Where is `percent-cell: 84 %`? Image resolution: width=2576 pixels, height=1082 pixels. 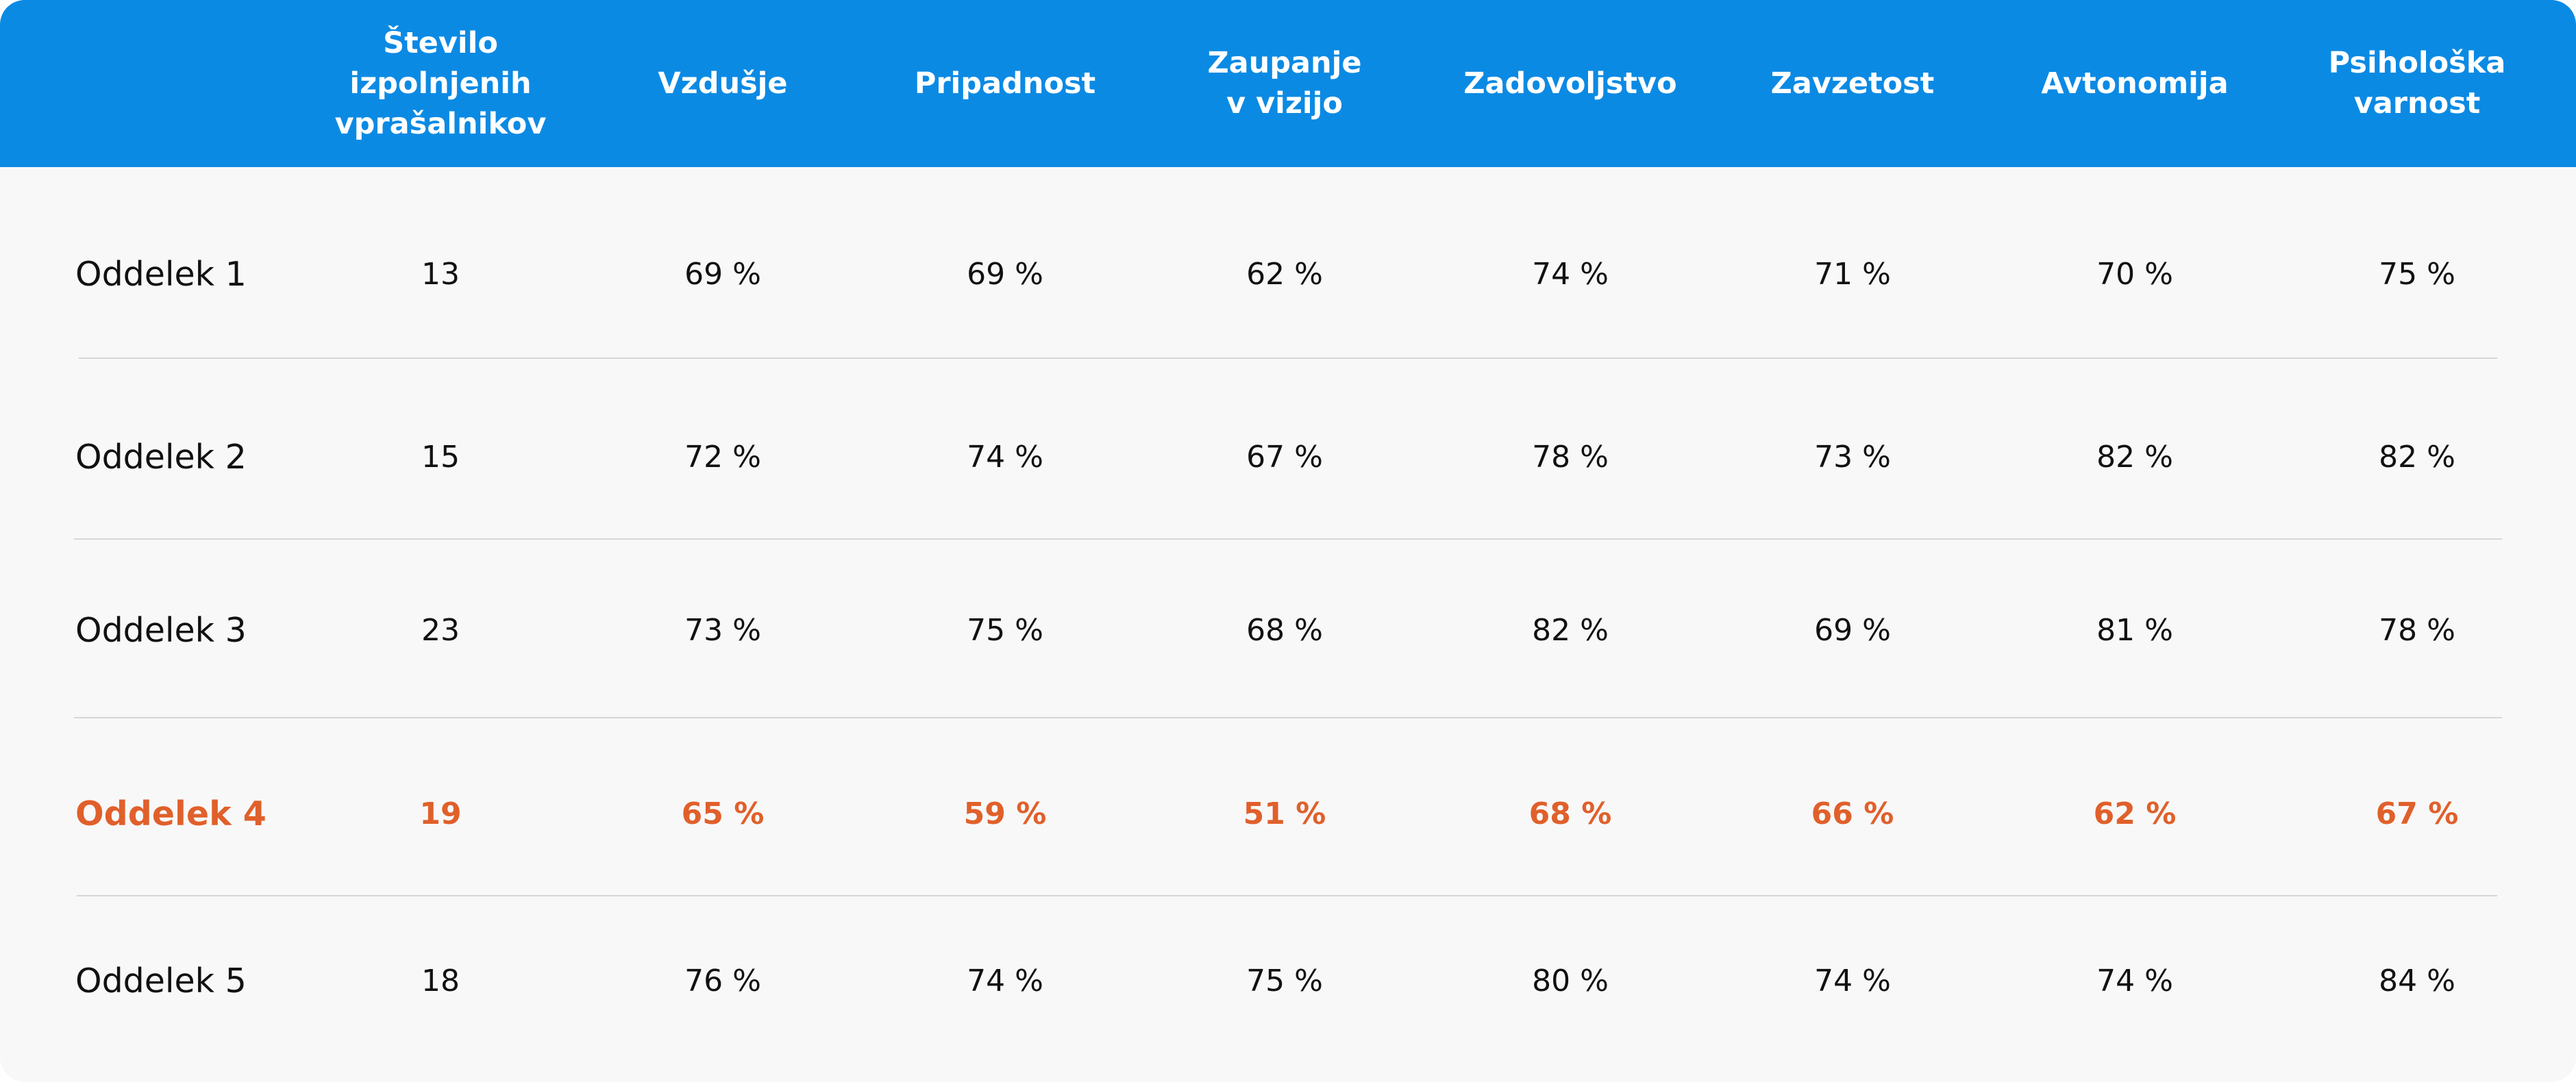 percent-cell: 84 % is located at coordinates (2417, 980).